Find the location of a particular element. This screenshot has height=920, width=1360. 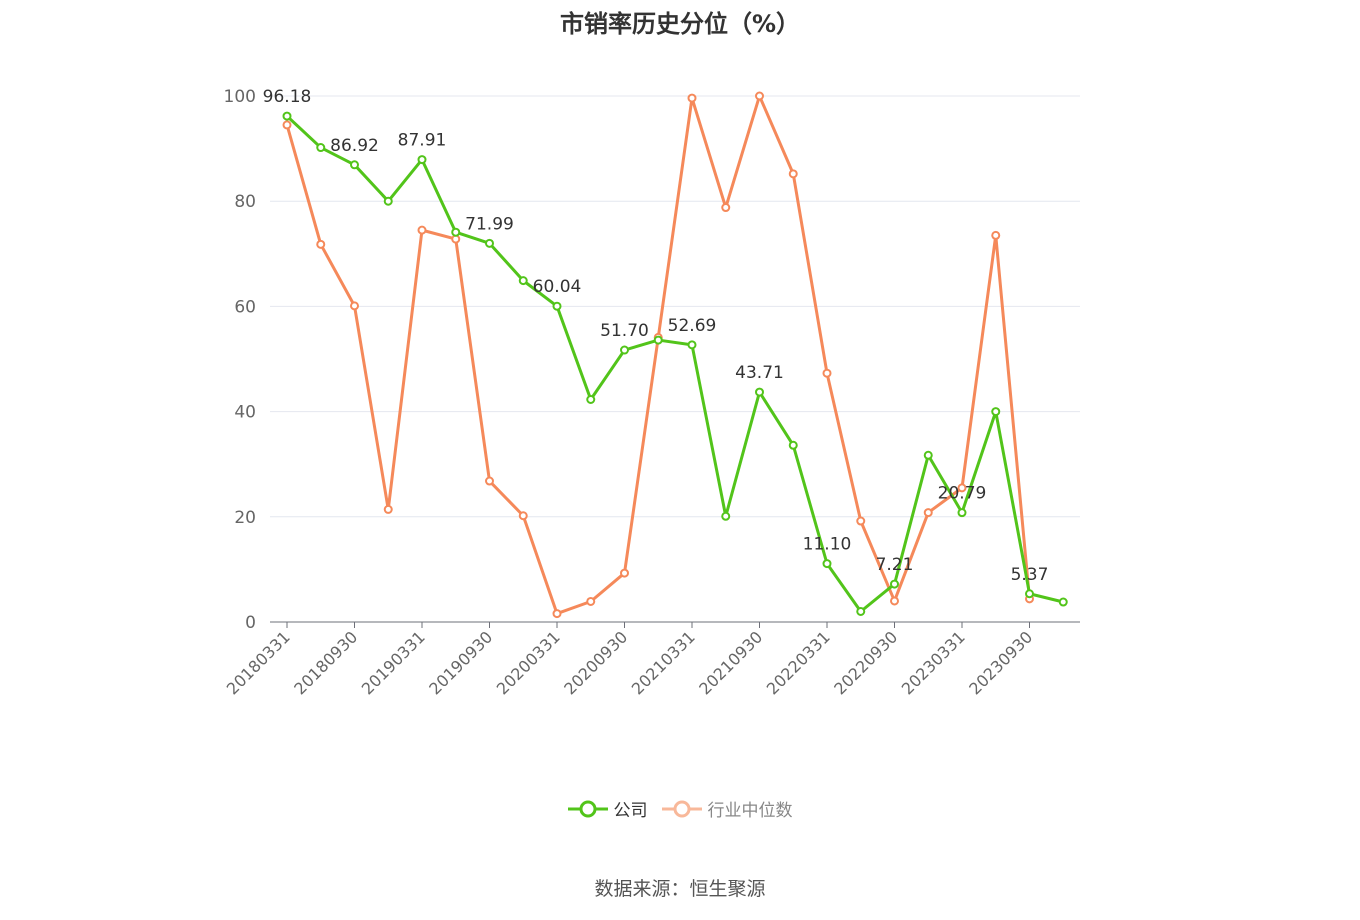

y-tick-label: 60 is located at coordinates (245, 307).